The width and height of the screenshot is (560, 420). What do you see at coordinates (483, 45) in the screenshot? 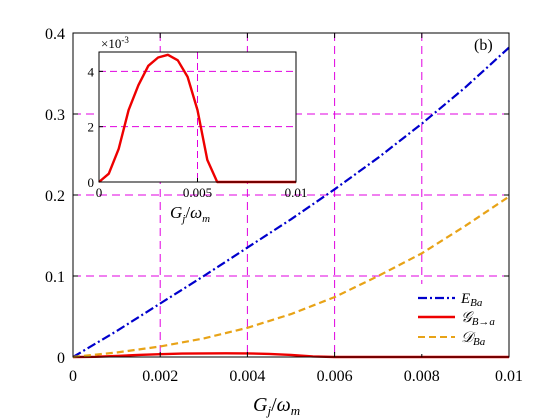
I see `panel-label: (b)` at bounding box center [483, 45].